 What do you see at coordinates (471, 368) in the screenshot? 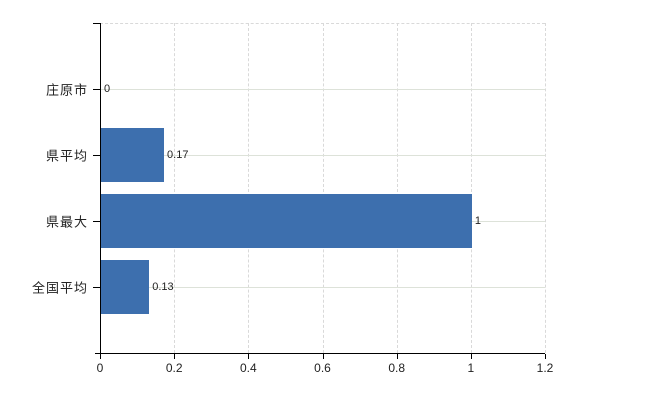
I see `x-axis-tick-label: 1` at bounding box center [471, 368].